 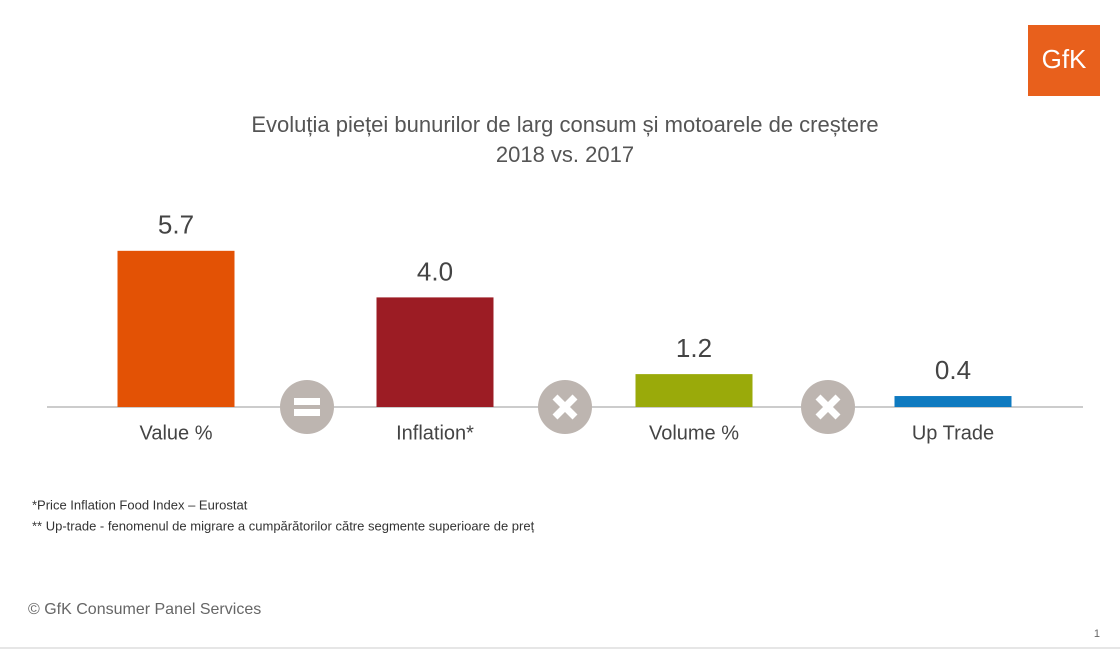 I want to click on category-label: Value %, so click(x=175, y=433).